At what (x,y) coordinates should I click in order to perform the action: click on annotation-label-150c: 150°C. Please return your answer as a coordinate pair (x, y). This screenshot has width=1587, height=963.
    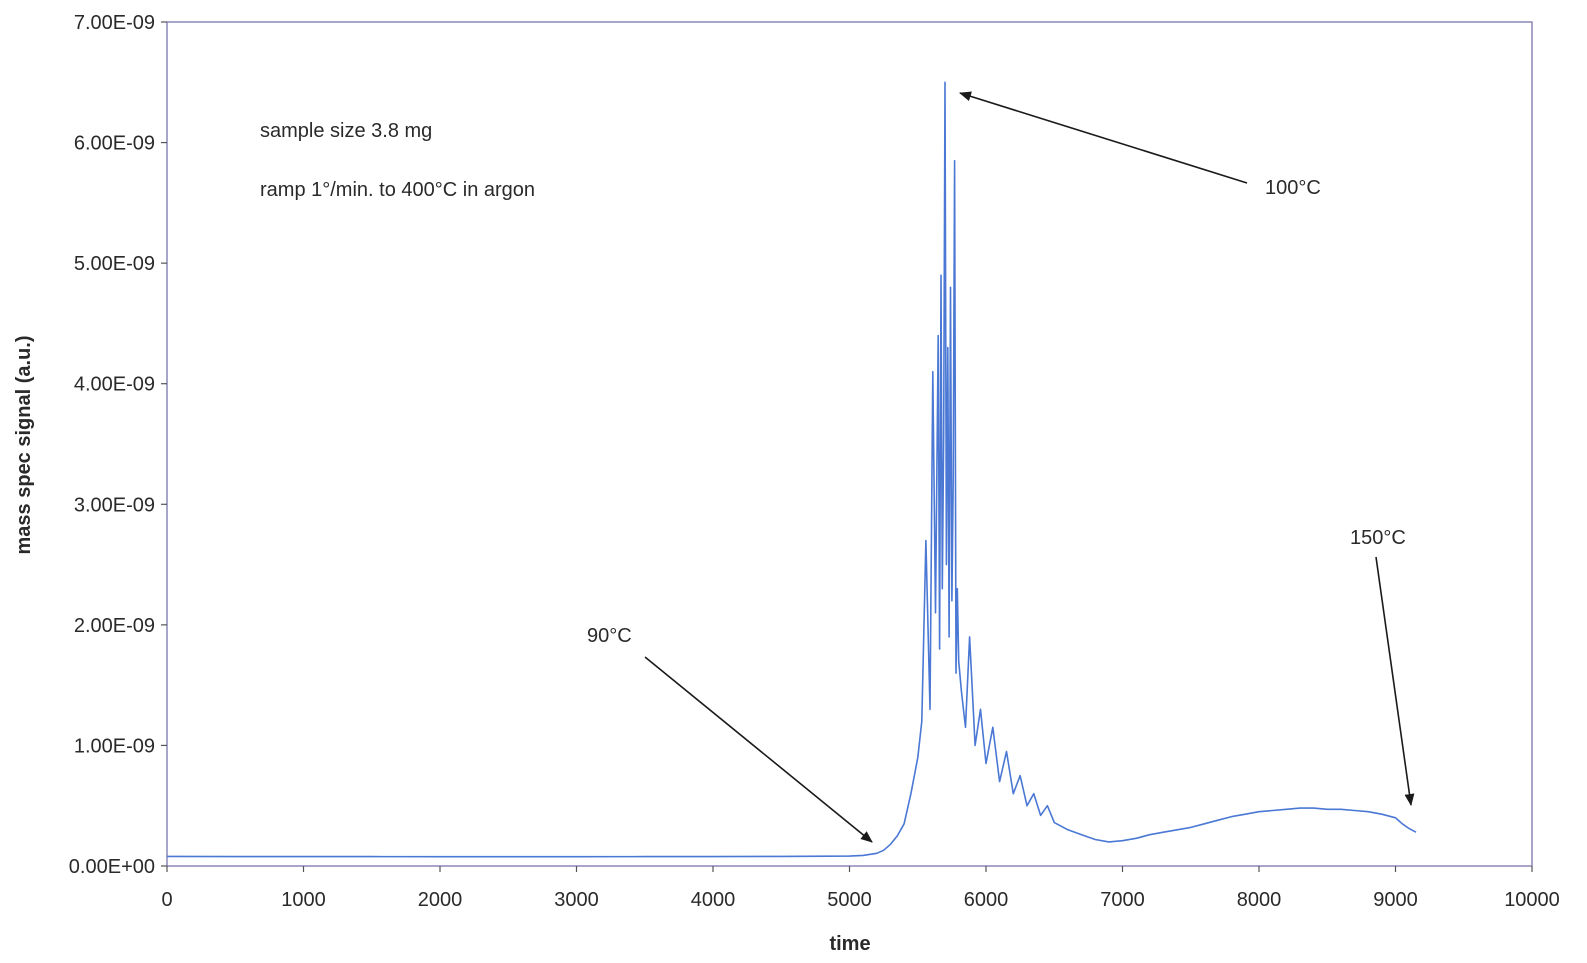
    Looking at the image, I should click on (1378, 538).